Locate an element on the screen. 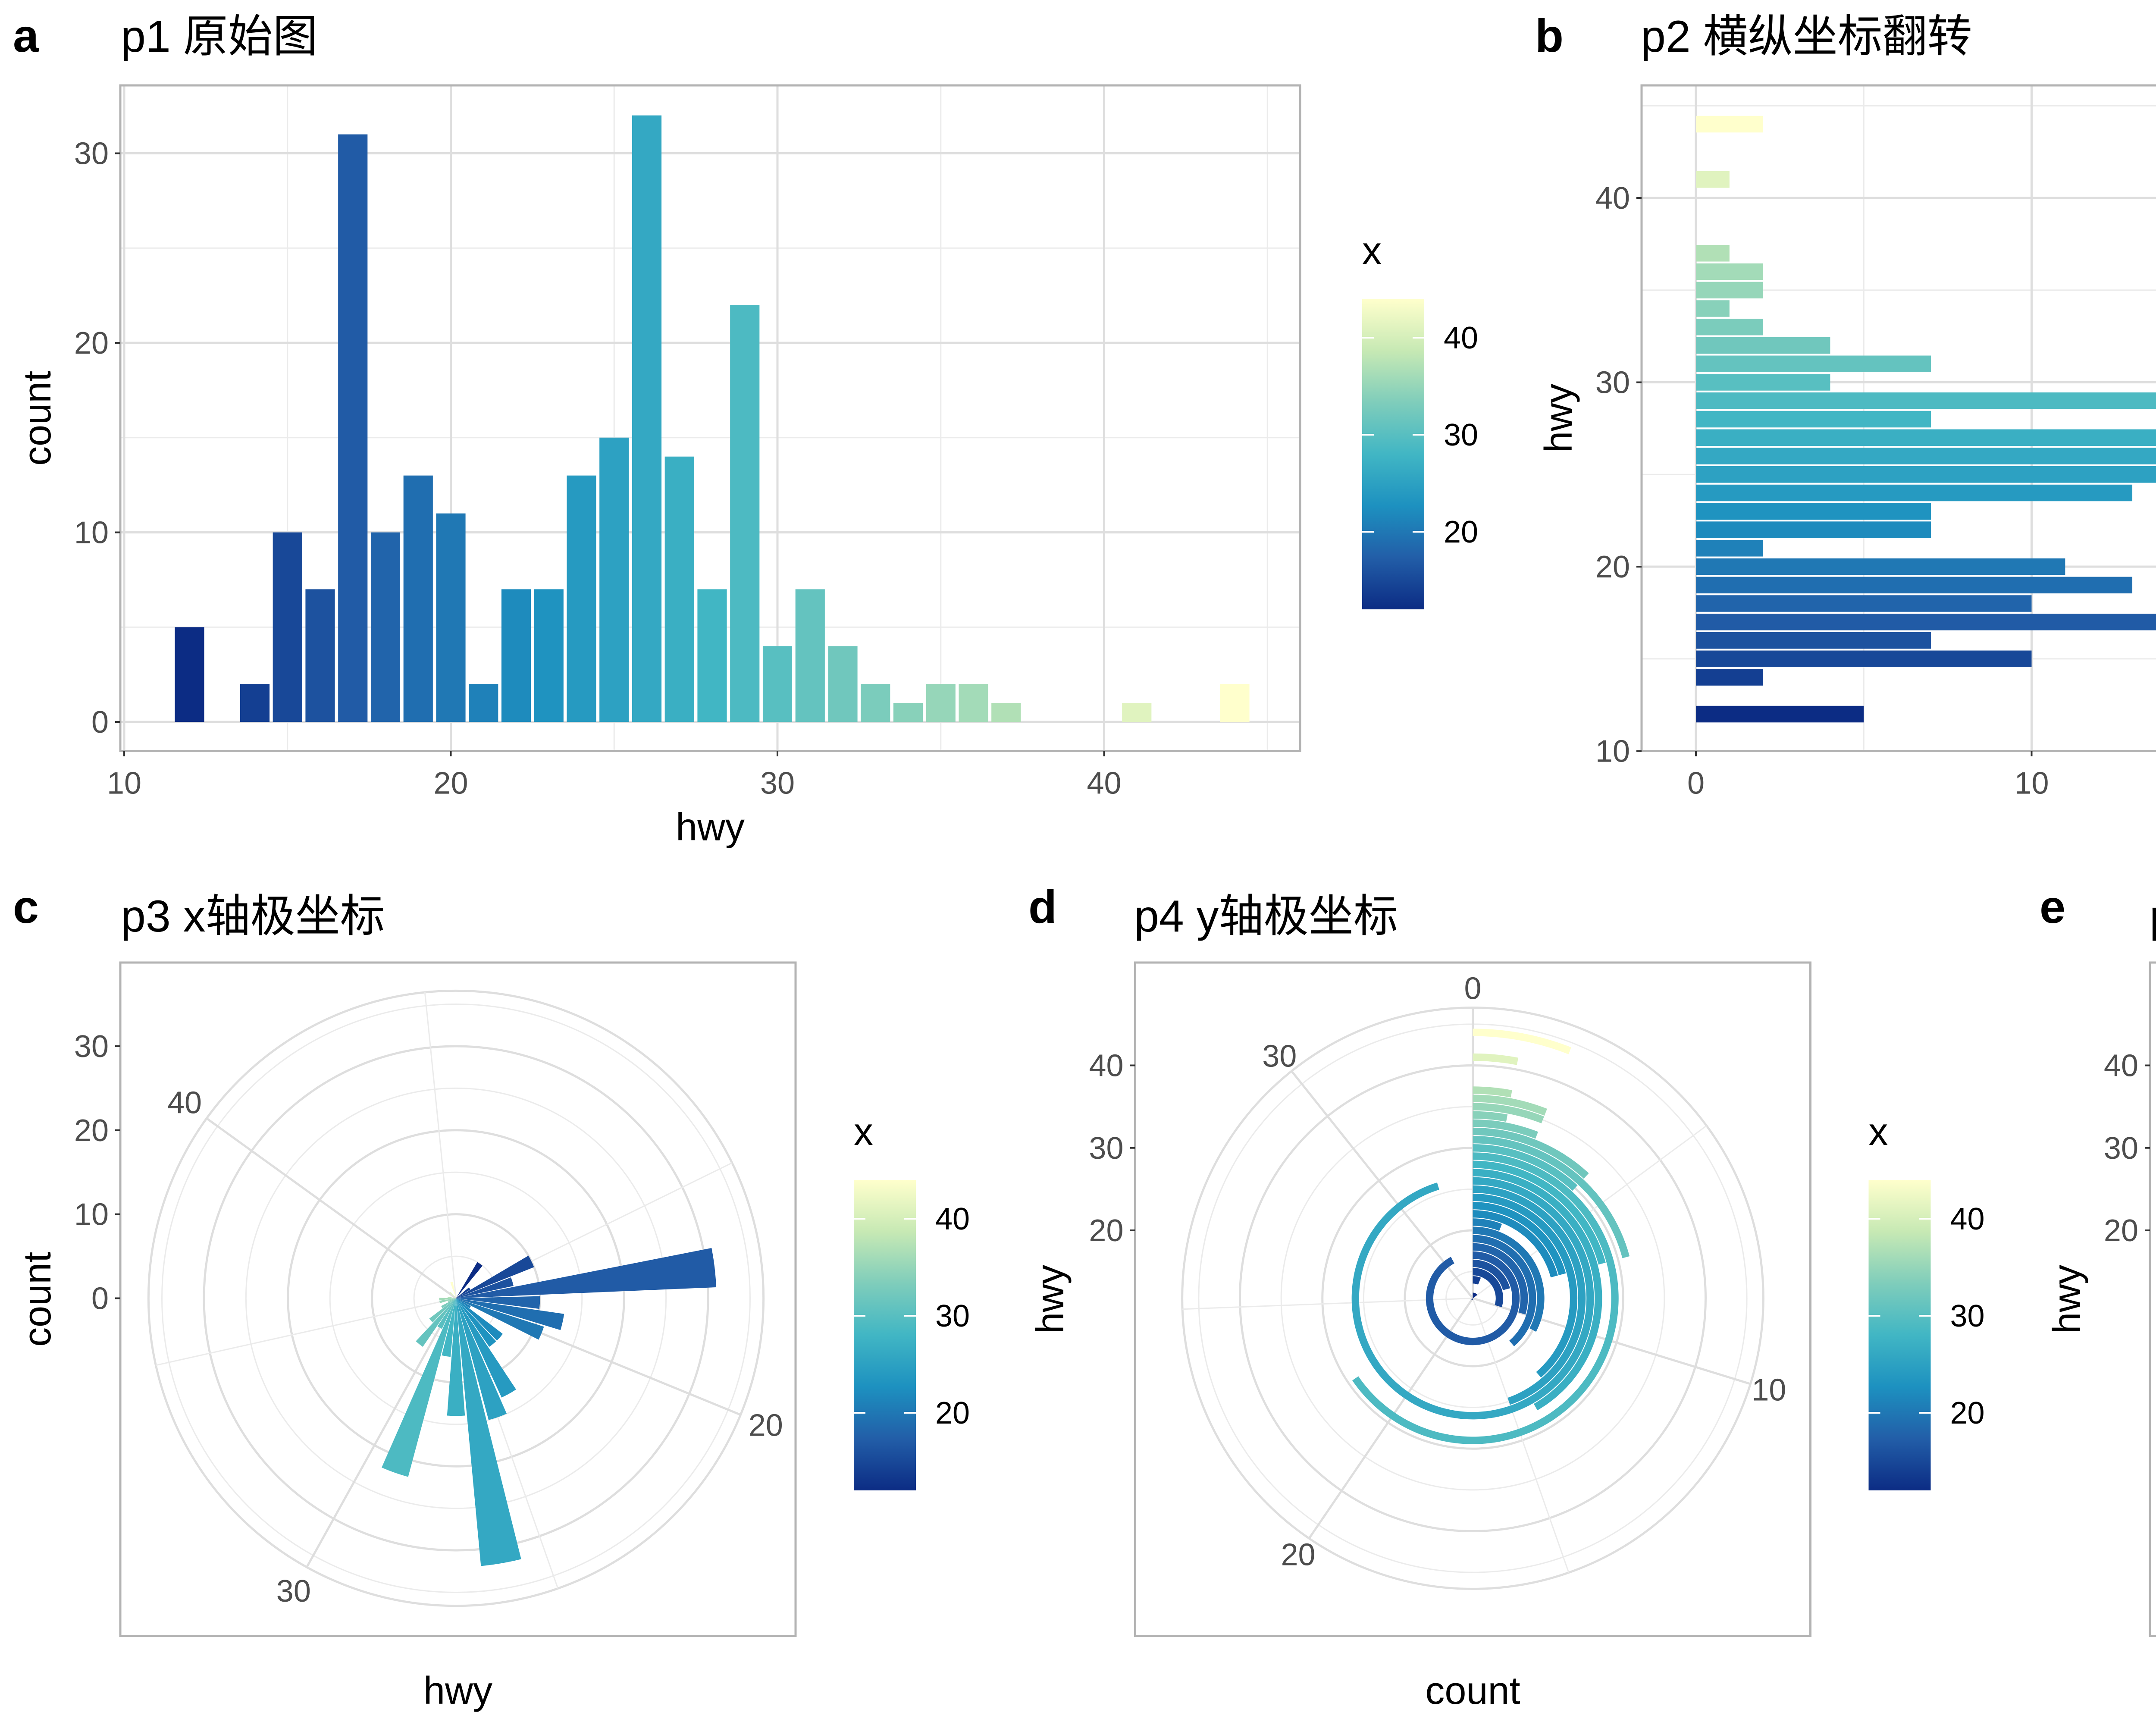 This screenshot has height=1725, width=2156. panel-title-p3: p3 x轴极坐标 is located at coordinates (253, 916).